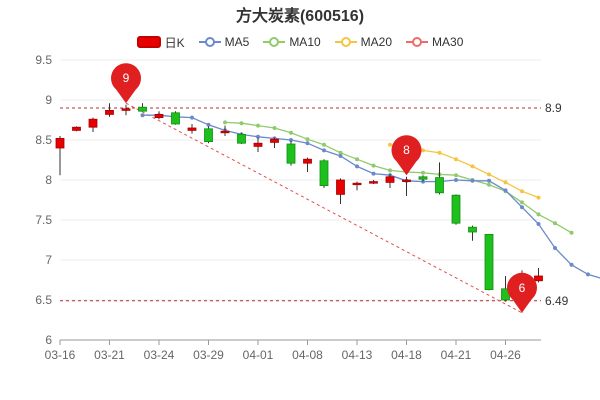 The width and height of the screenshot is (600, 400). Describe the element at coordinates (300, 16) in the screenshot. I see `chart-title: 方大炭素(600516)` at that location.